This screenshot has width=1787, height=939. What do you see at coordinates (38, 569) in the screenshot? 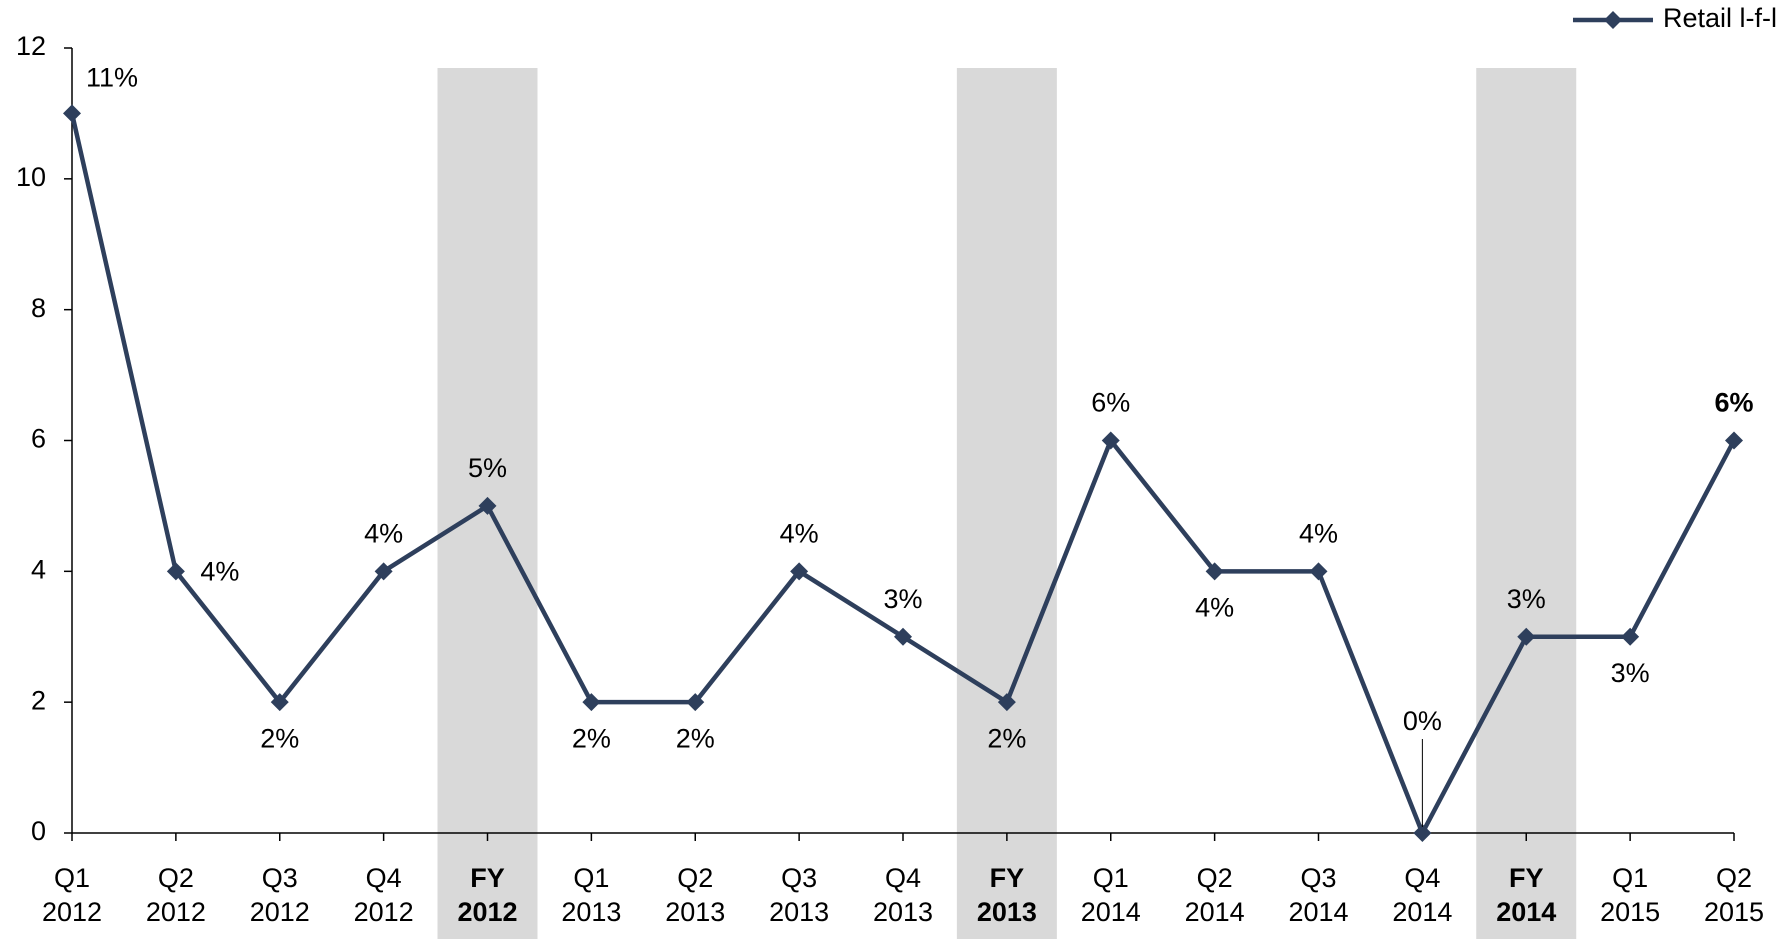
I see `y-tick-label: 4` at bounding box center [38, 569].